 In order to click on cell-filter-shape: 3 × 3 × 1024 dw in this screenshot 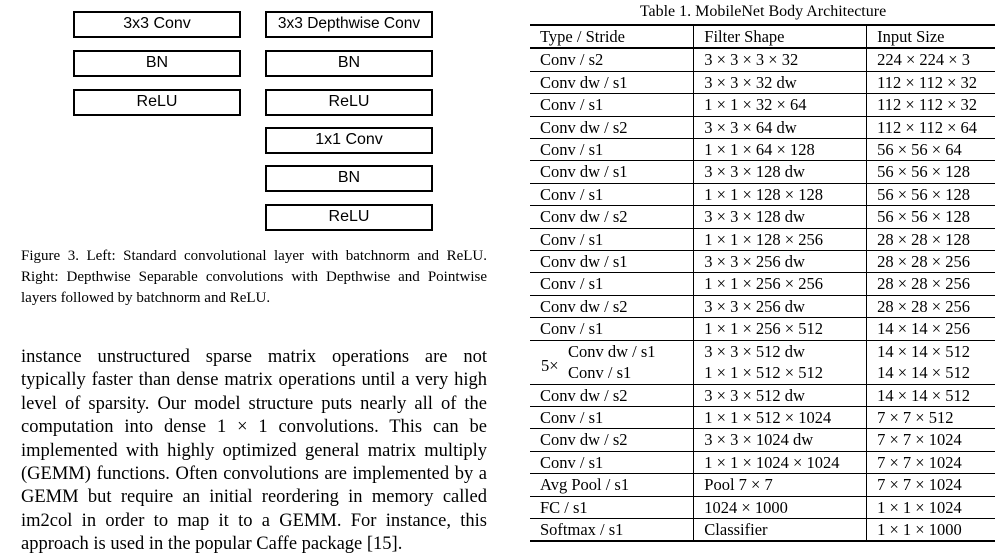, I will do `click(780, 440)`.